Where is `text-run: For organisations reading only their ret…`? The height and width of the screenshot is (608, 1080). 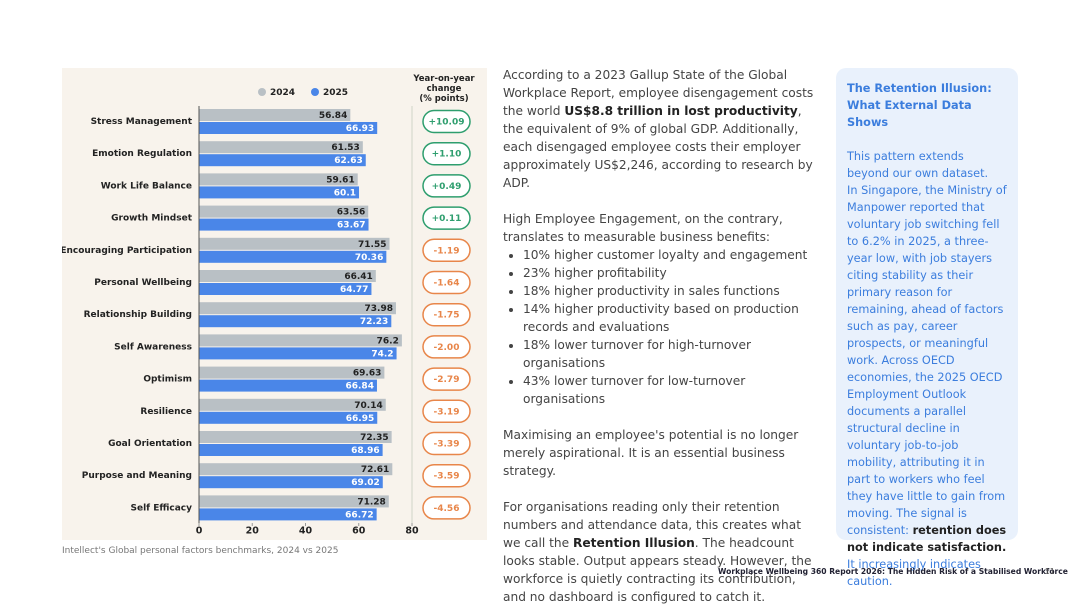 text-run: For organisations reading only their ret… is located at coordinates (652, 525).